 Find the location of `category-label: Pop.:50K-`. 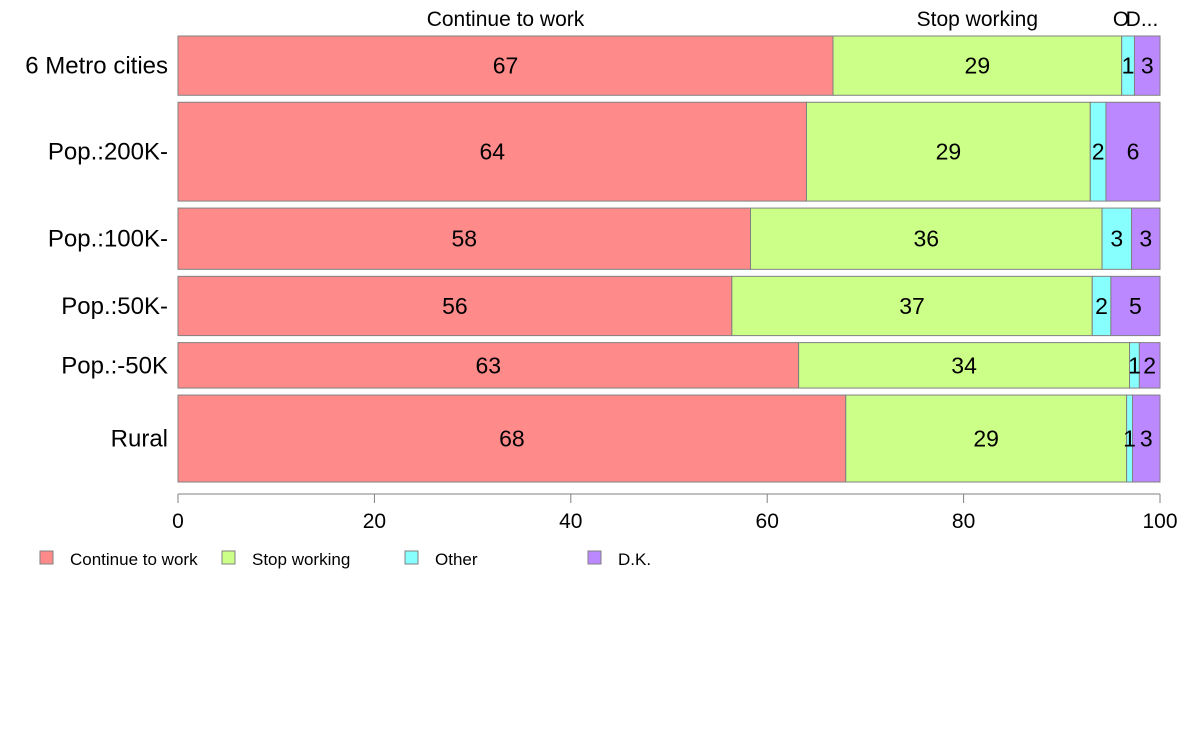

category-label: Pop.:50K- is located at coordinates (114, 306).